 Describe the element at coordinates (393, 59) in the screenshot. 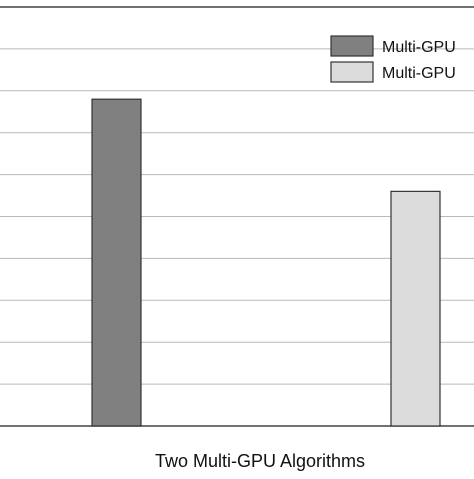

I see `legend: Multi-GPU Multi-GPU` at that location.